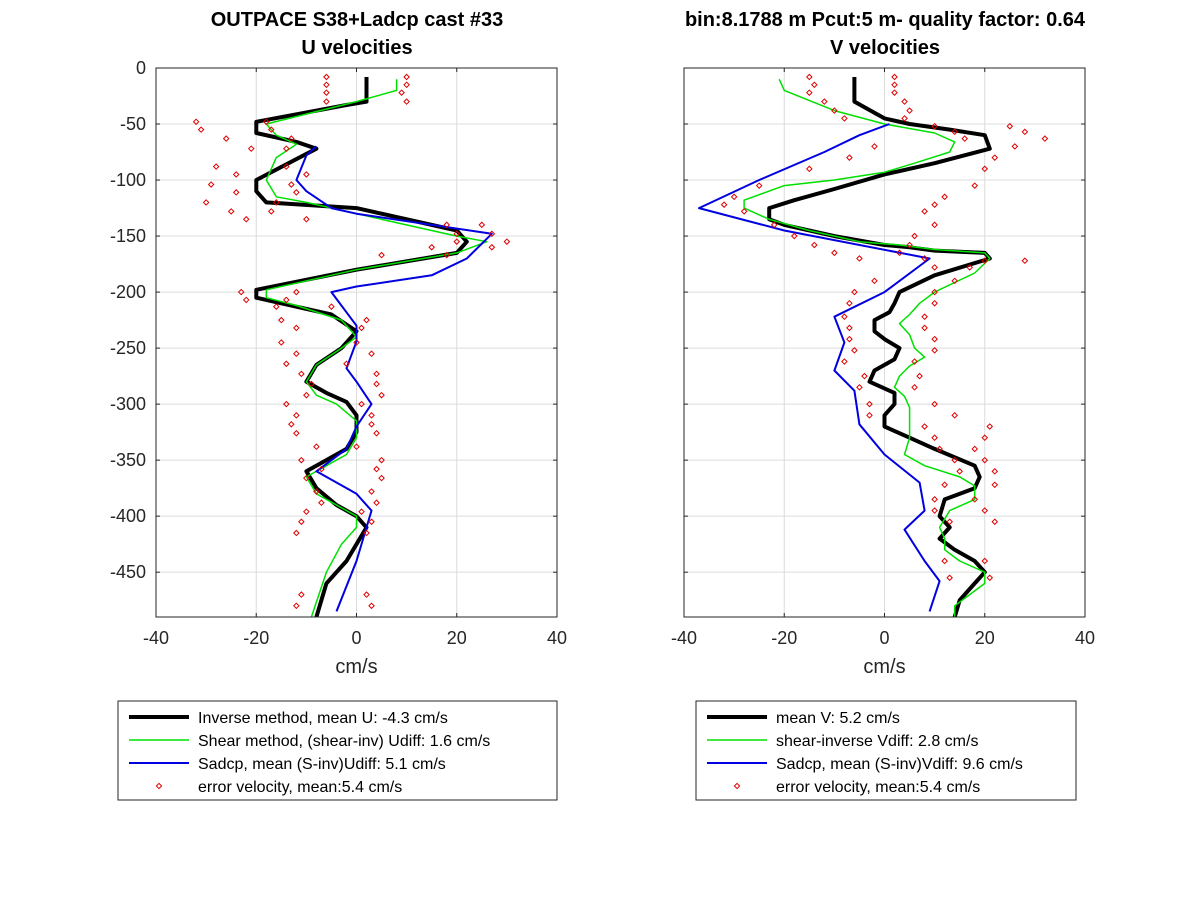 This screenshot has width=1200, height=900. What do you see at coordinates (884, 638) in the screenshot?
I see `x-tick-label: 0` at bounding box center [884, 638].